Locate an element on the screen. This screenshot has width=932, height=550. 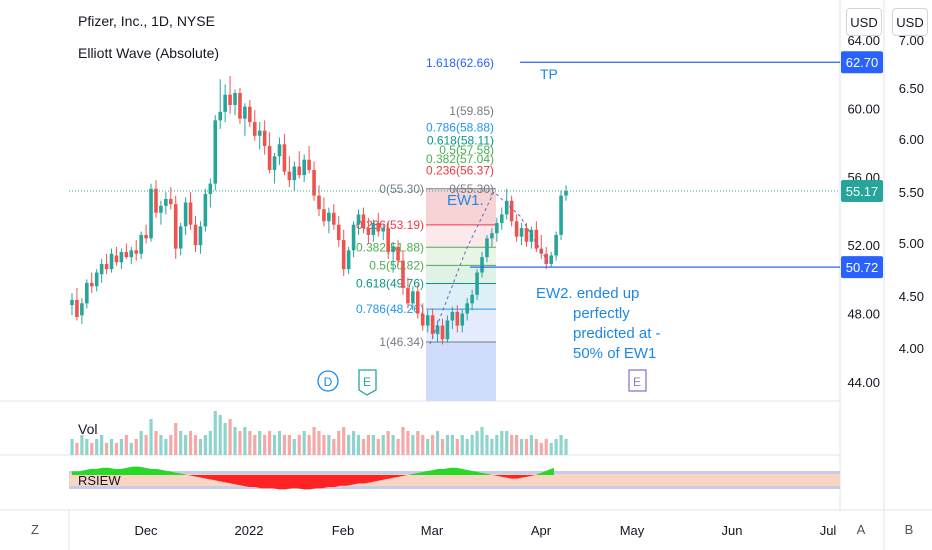
zoom-button: Z is located at coordinates (35, 529).